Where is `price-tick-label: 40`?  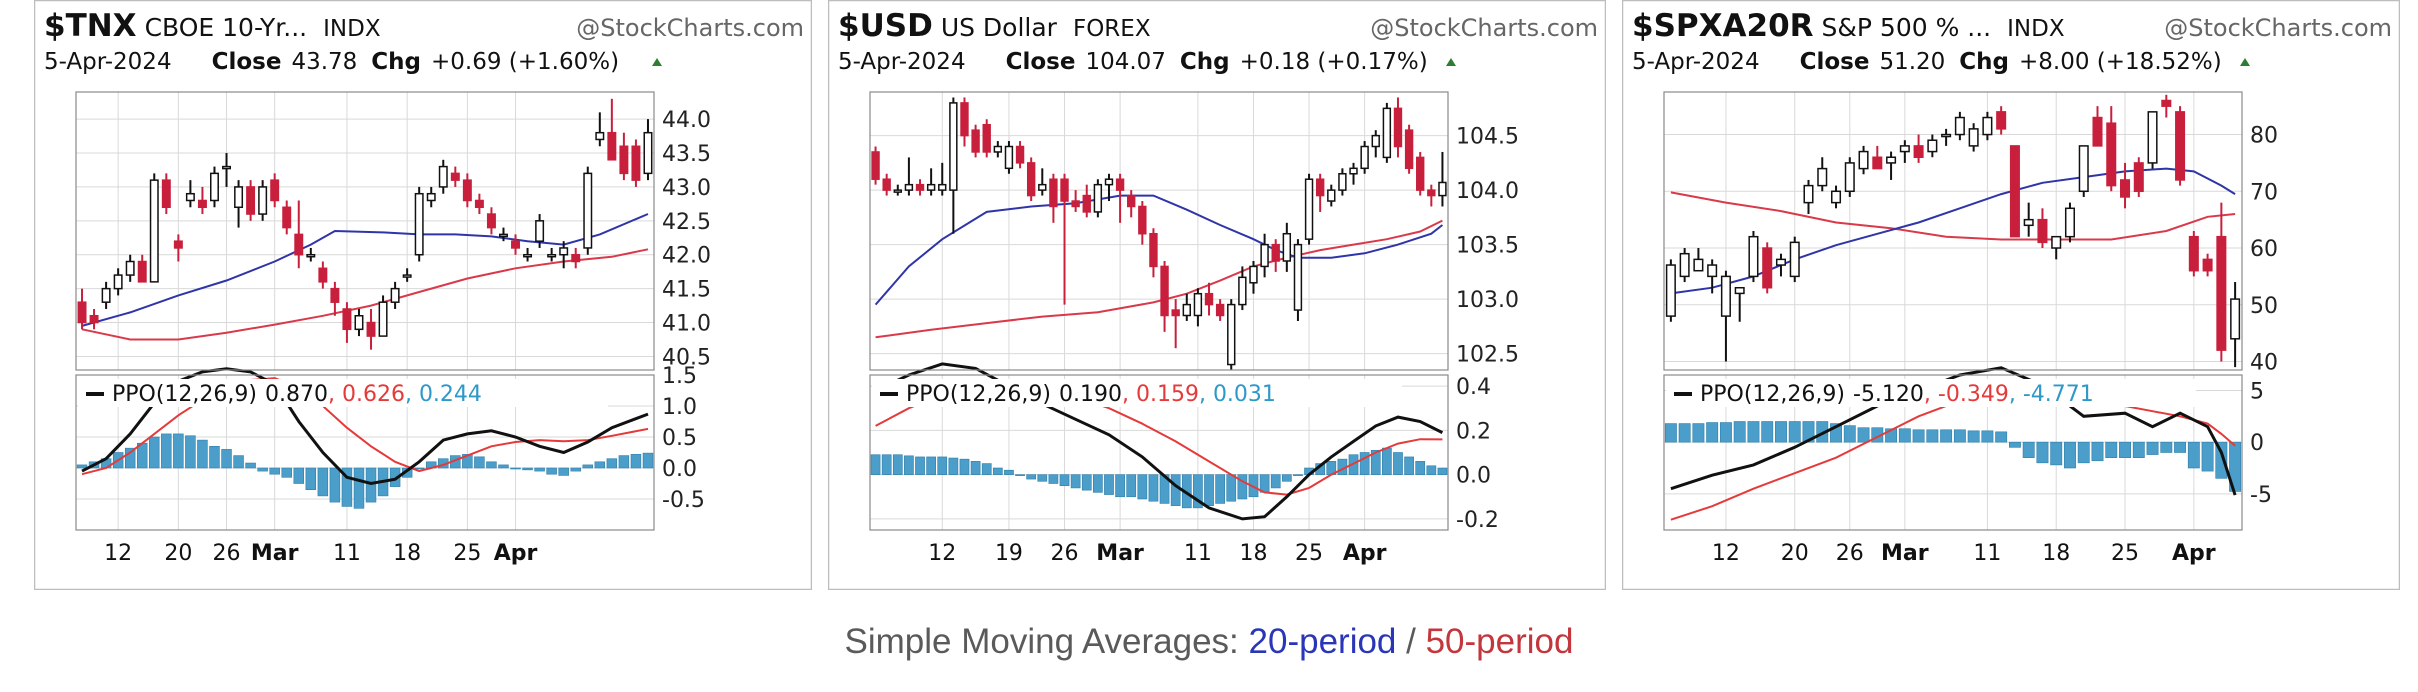
price-tick-label: 40 is located at coordinates (2264, 362).